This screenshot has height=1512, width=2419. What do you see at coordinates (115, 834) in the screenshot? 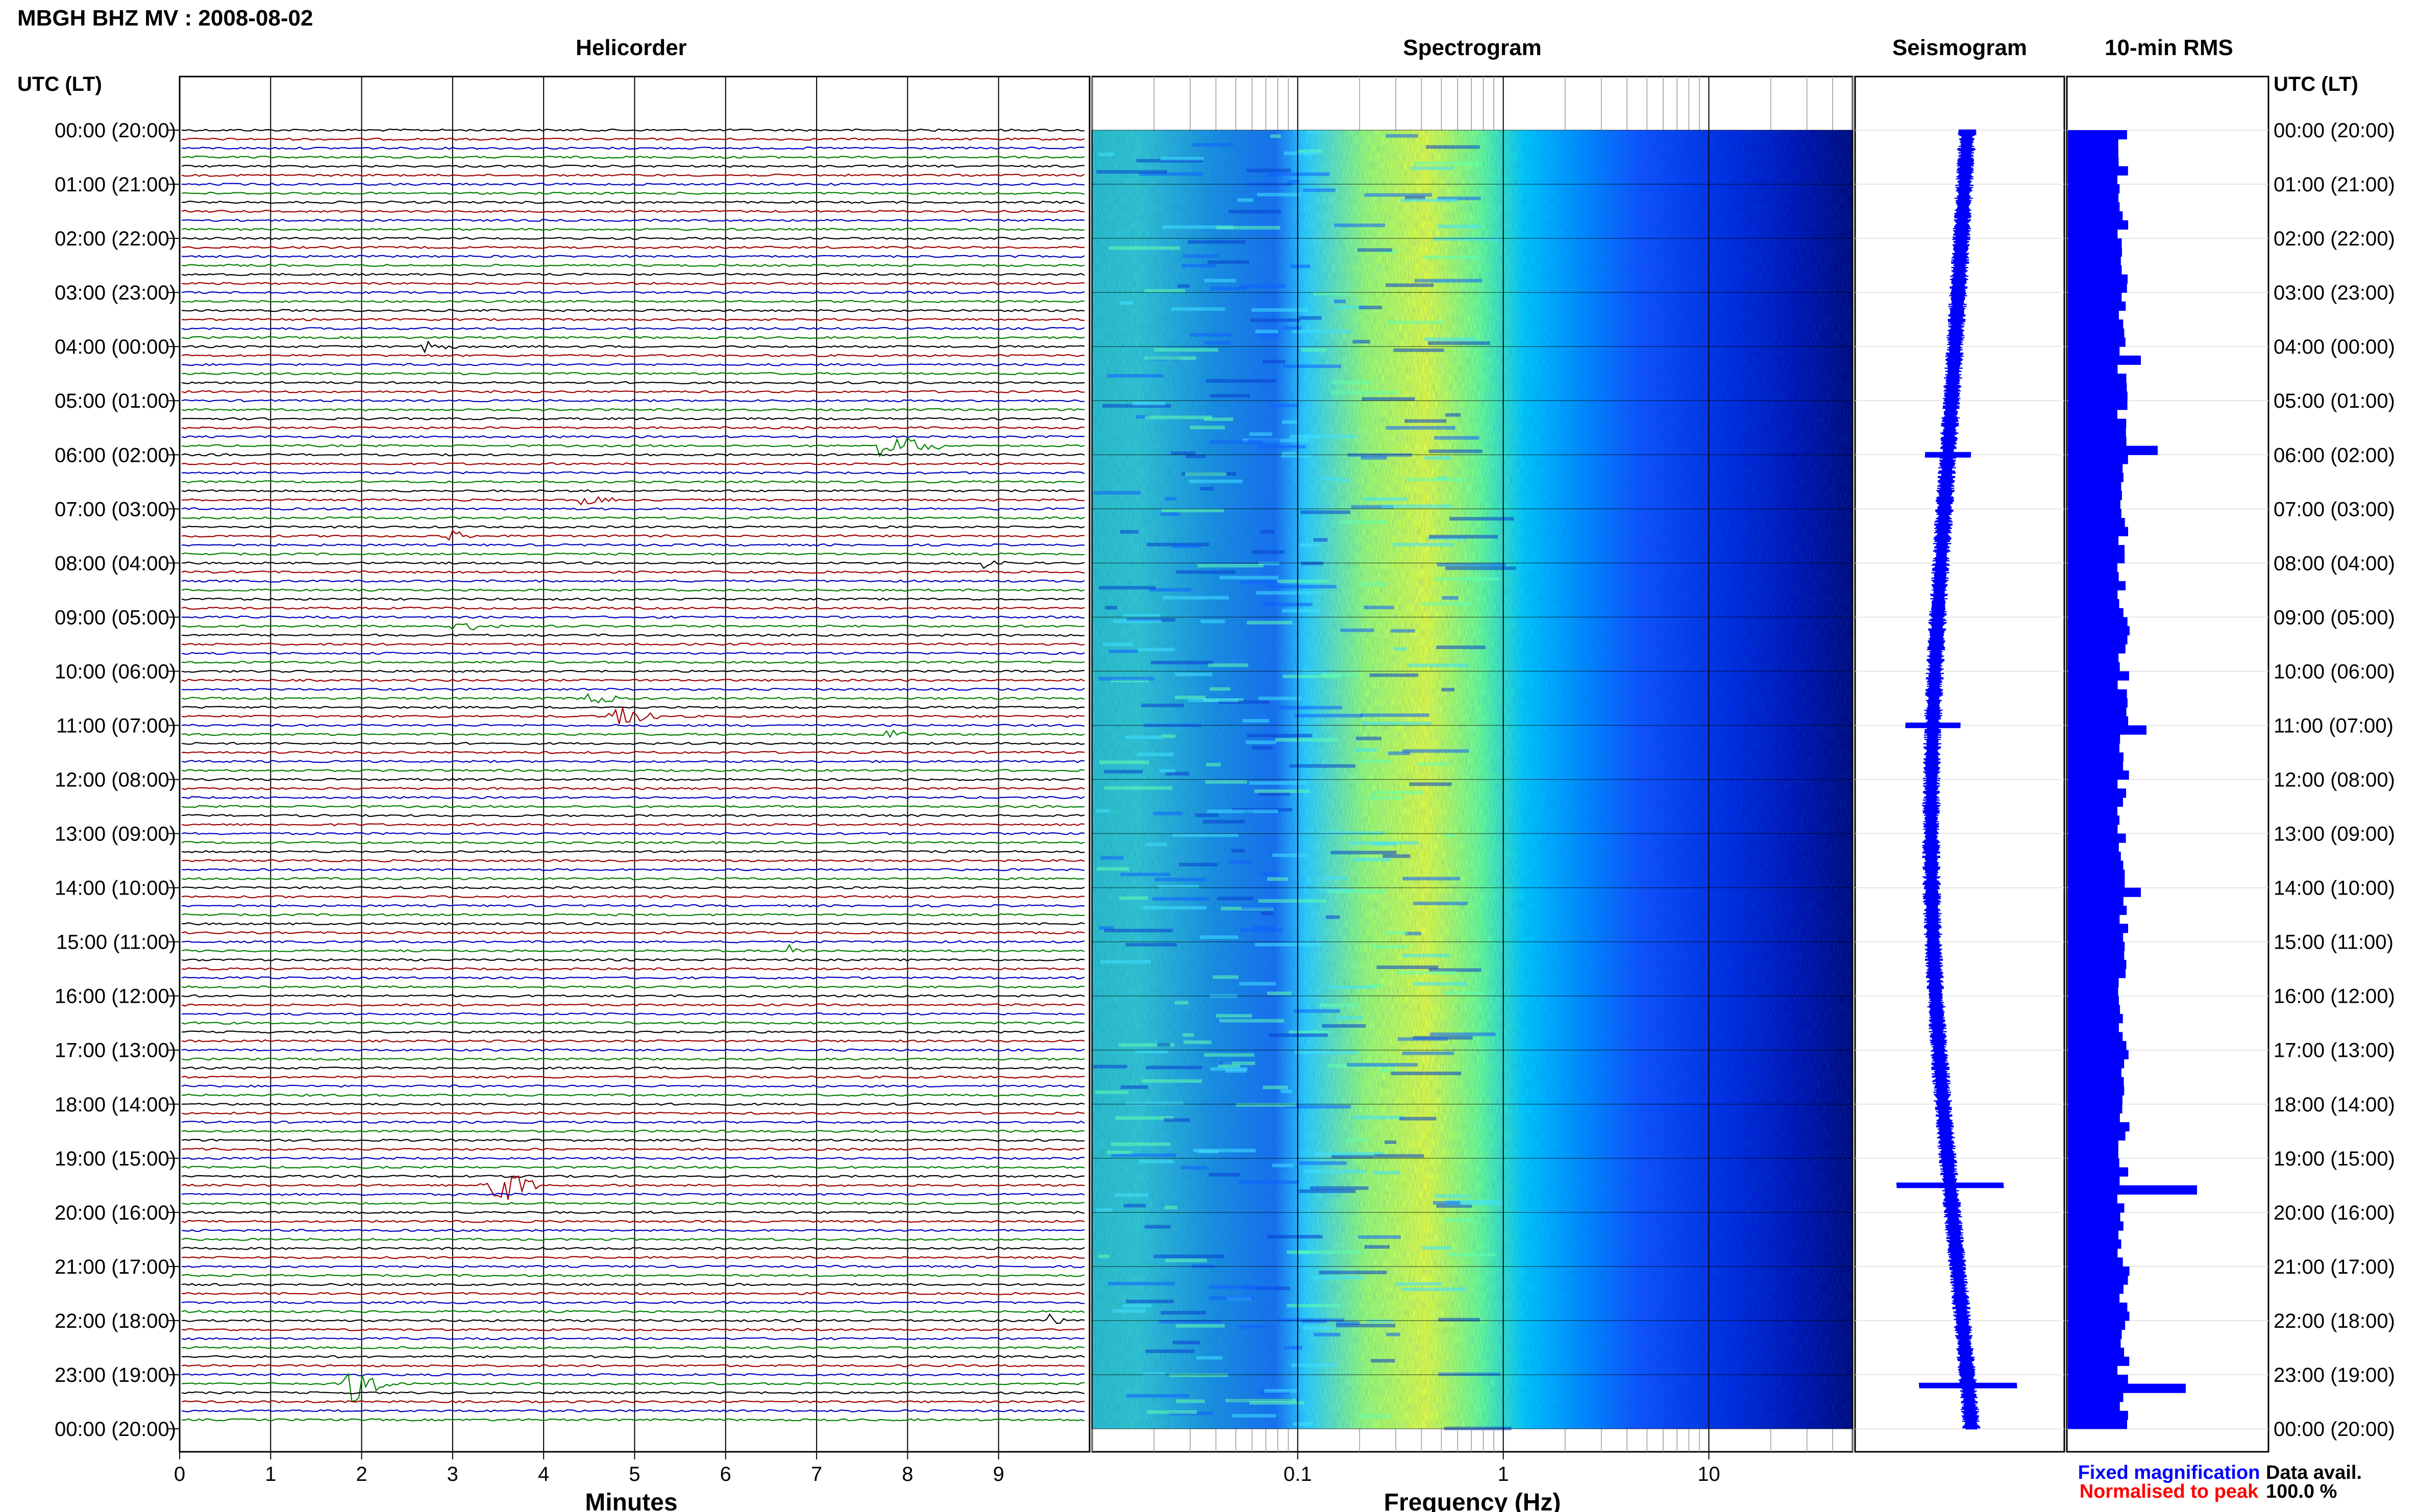
I see `time-label-left: 13:00 (09:00)` at bounding box center [115, 834].